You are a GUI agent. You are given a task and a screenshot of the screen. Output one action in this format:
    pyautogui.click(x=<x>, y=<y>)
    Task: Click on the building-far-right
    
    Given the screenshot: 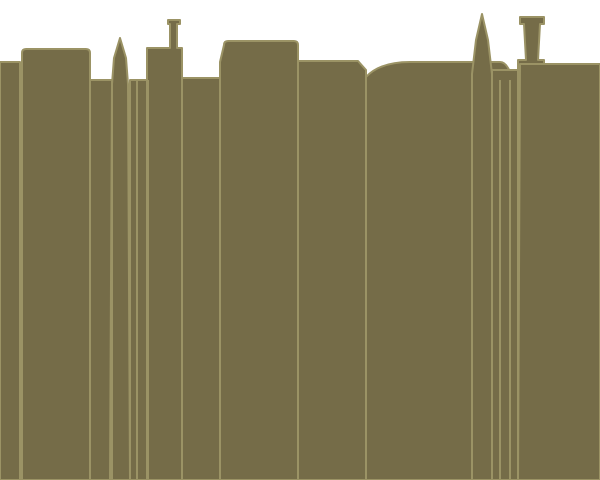 What is the action you would take?
    pyautogui.click(x=558, y=271)
    